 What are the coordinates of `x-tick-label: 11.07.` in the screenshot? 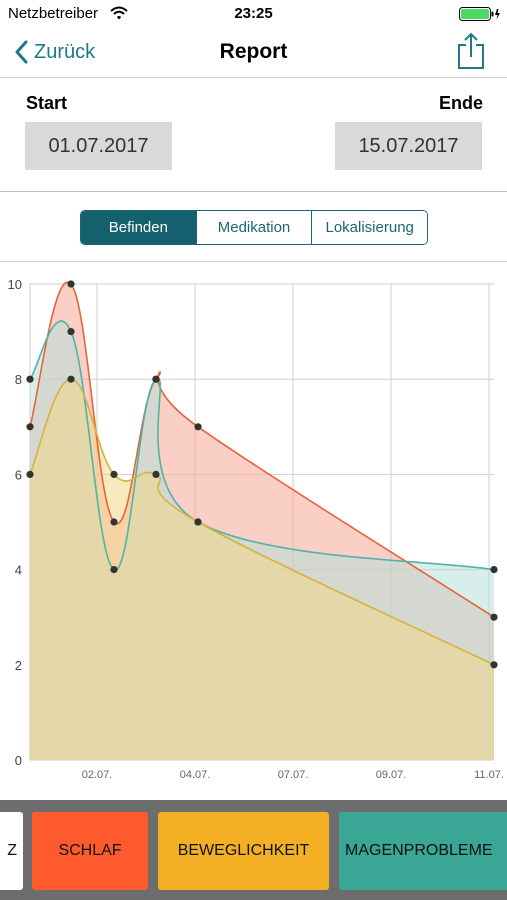 It's located at (489, 775).